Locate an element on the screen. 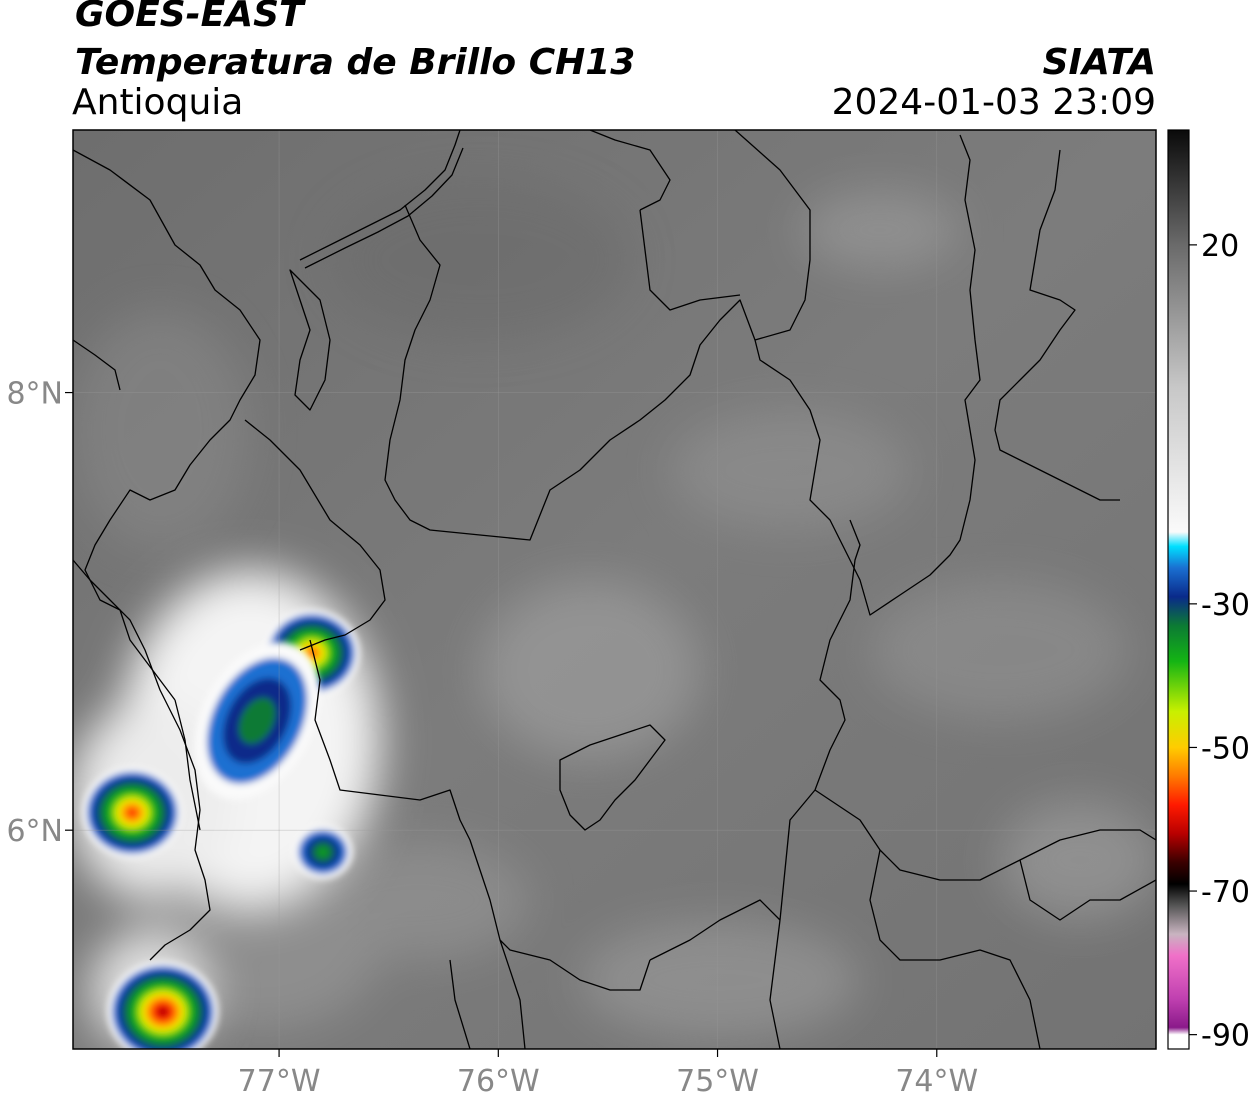 This screenshot has width=1252, height=1099. coastline-uraba is located at coordinates (315, 535).